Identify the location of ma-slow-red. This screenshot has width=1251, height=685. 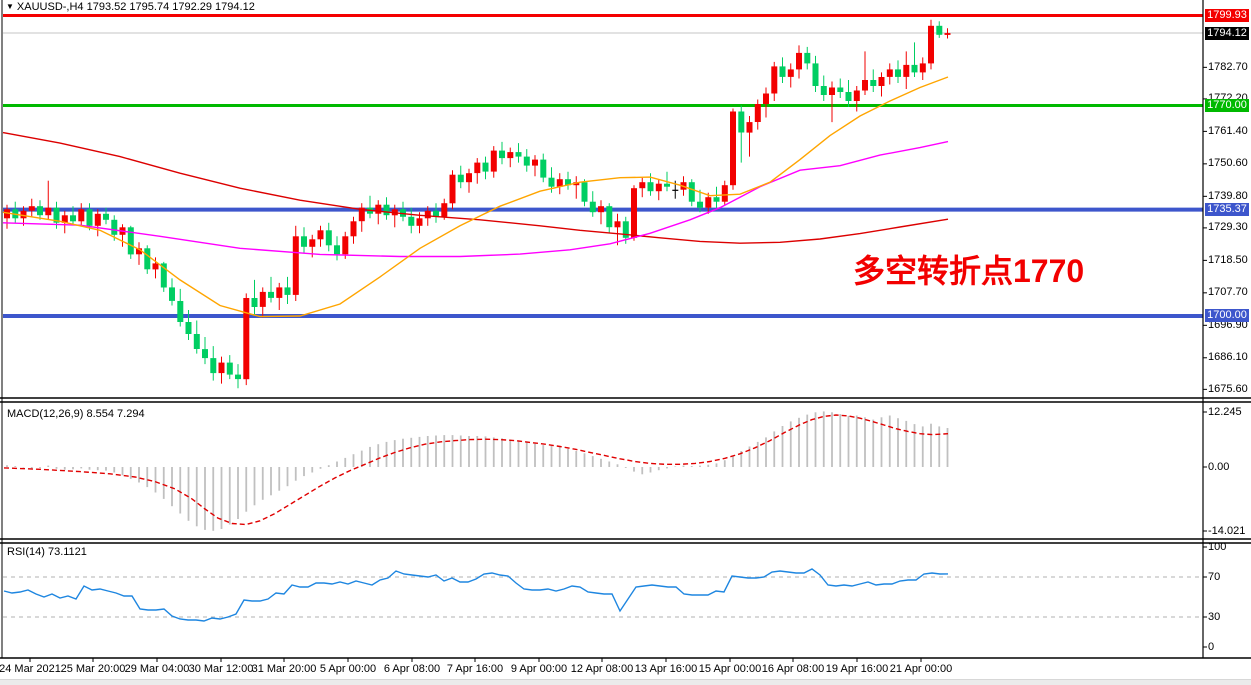
(475, 187).